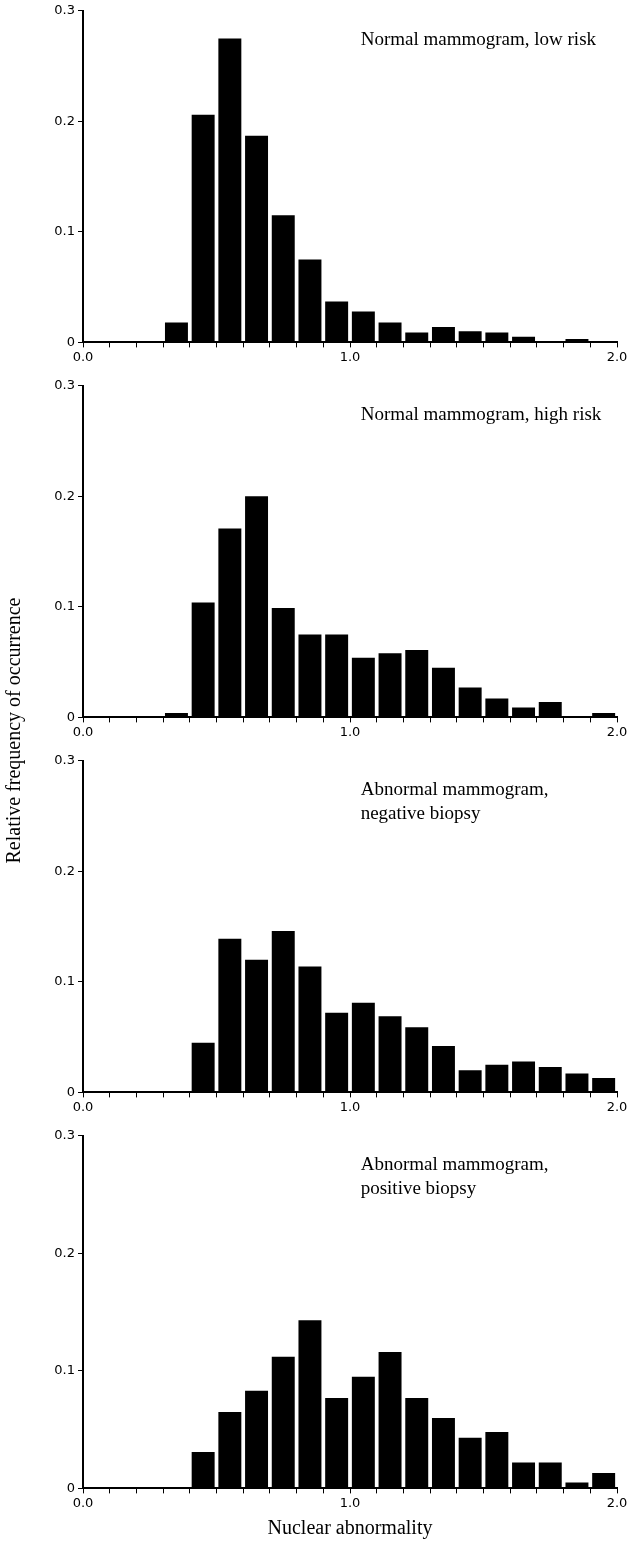 The height and width of the screenshot is (1555, 637). Describe the element at coordinates (481, 414) in the screenshot. I see `annotation: Normal mammogram, high risk` at that location.